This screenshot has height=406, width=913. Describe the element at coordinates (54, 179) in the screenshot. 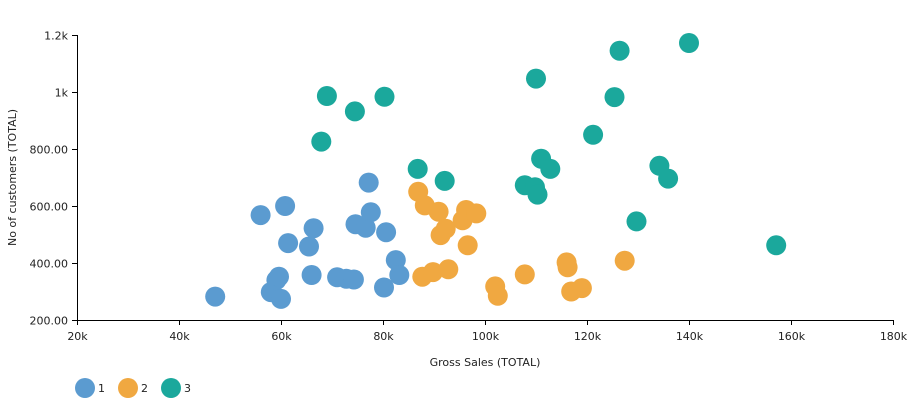

I see `y-axis: 200.00 400.00 600.00 800.00 1k 1.2k` at that location.